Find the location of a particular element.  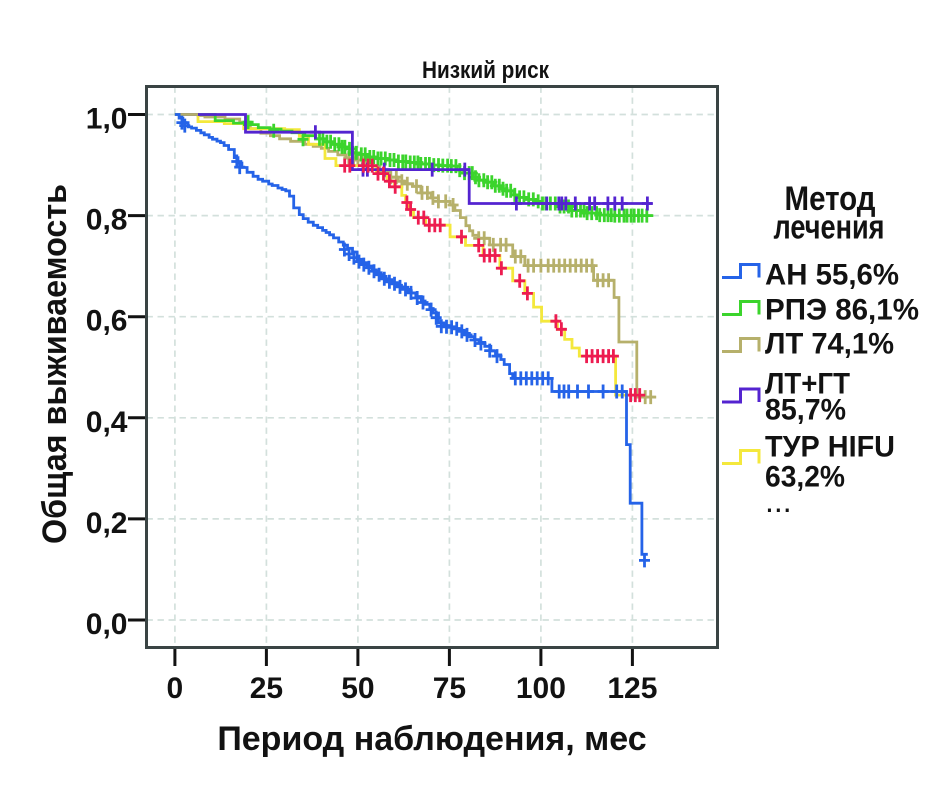

svg-text: 75 is located at coordinates (449, 688).